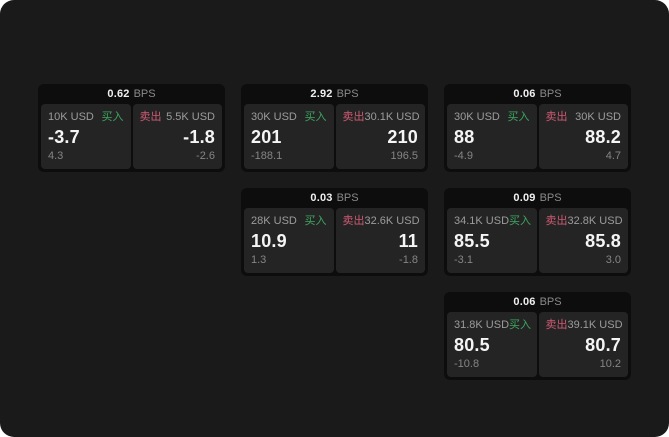  I want to click on buy-amount: 34.1K USD, so click(482, 221).